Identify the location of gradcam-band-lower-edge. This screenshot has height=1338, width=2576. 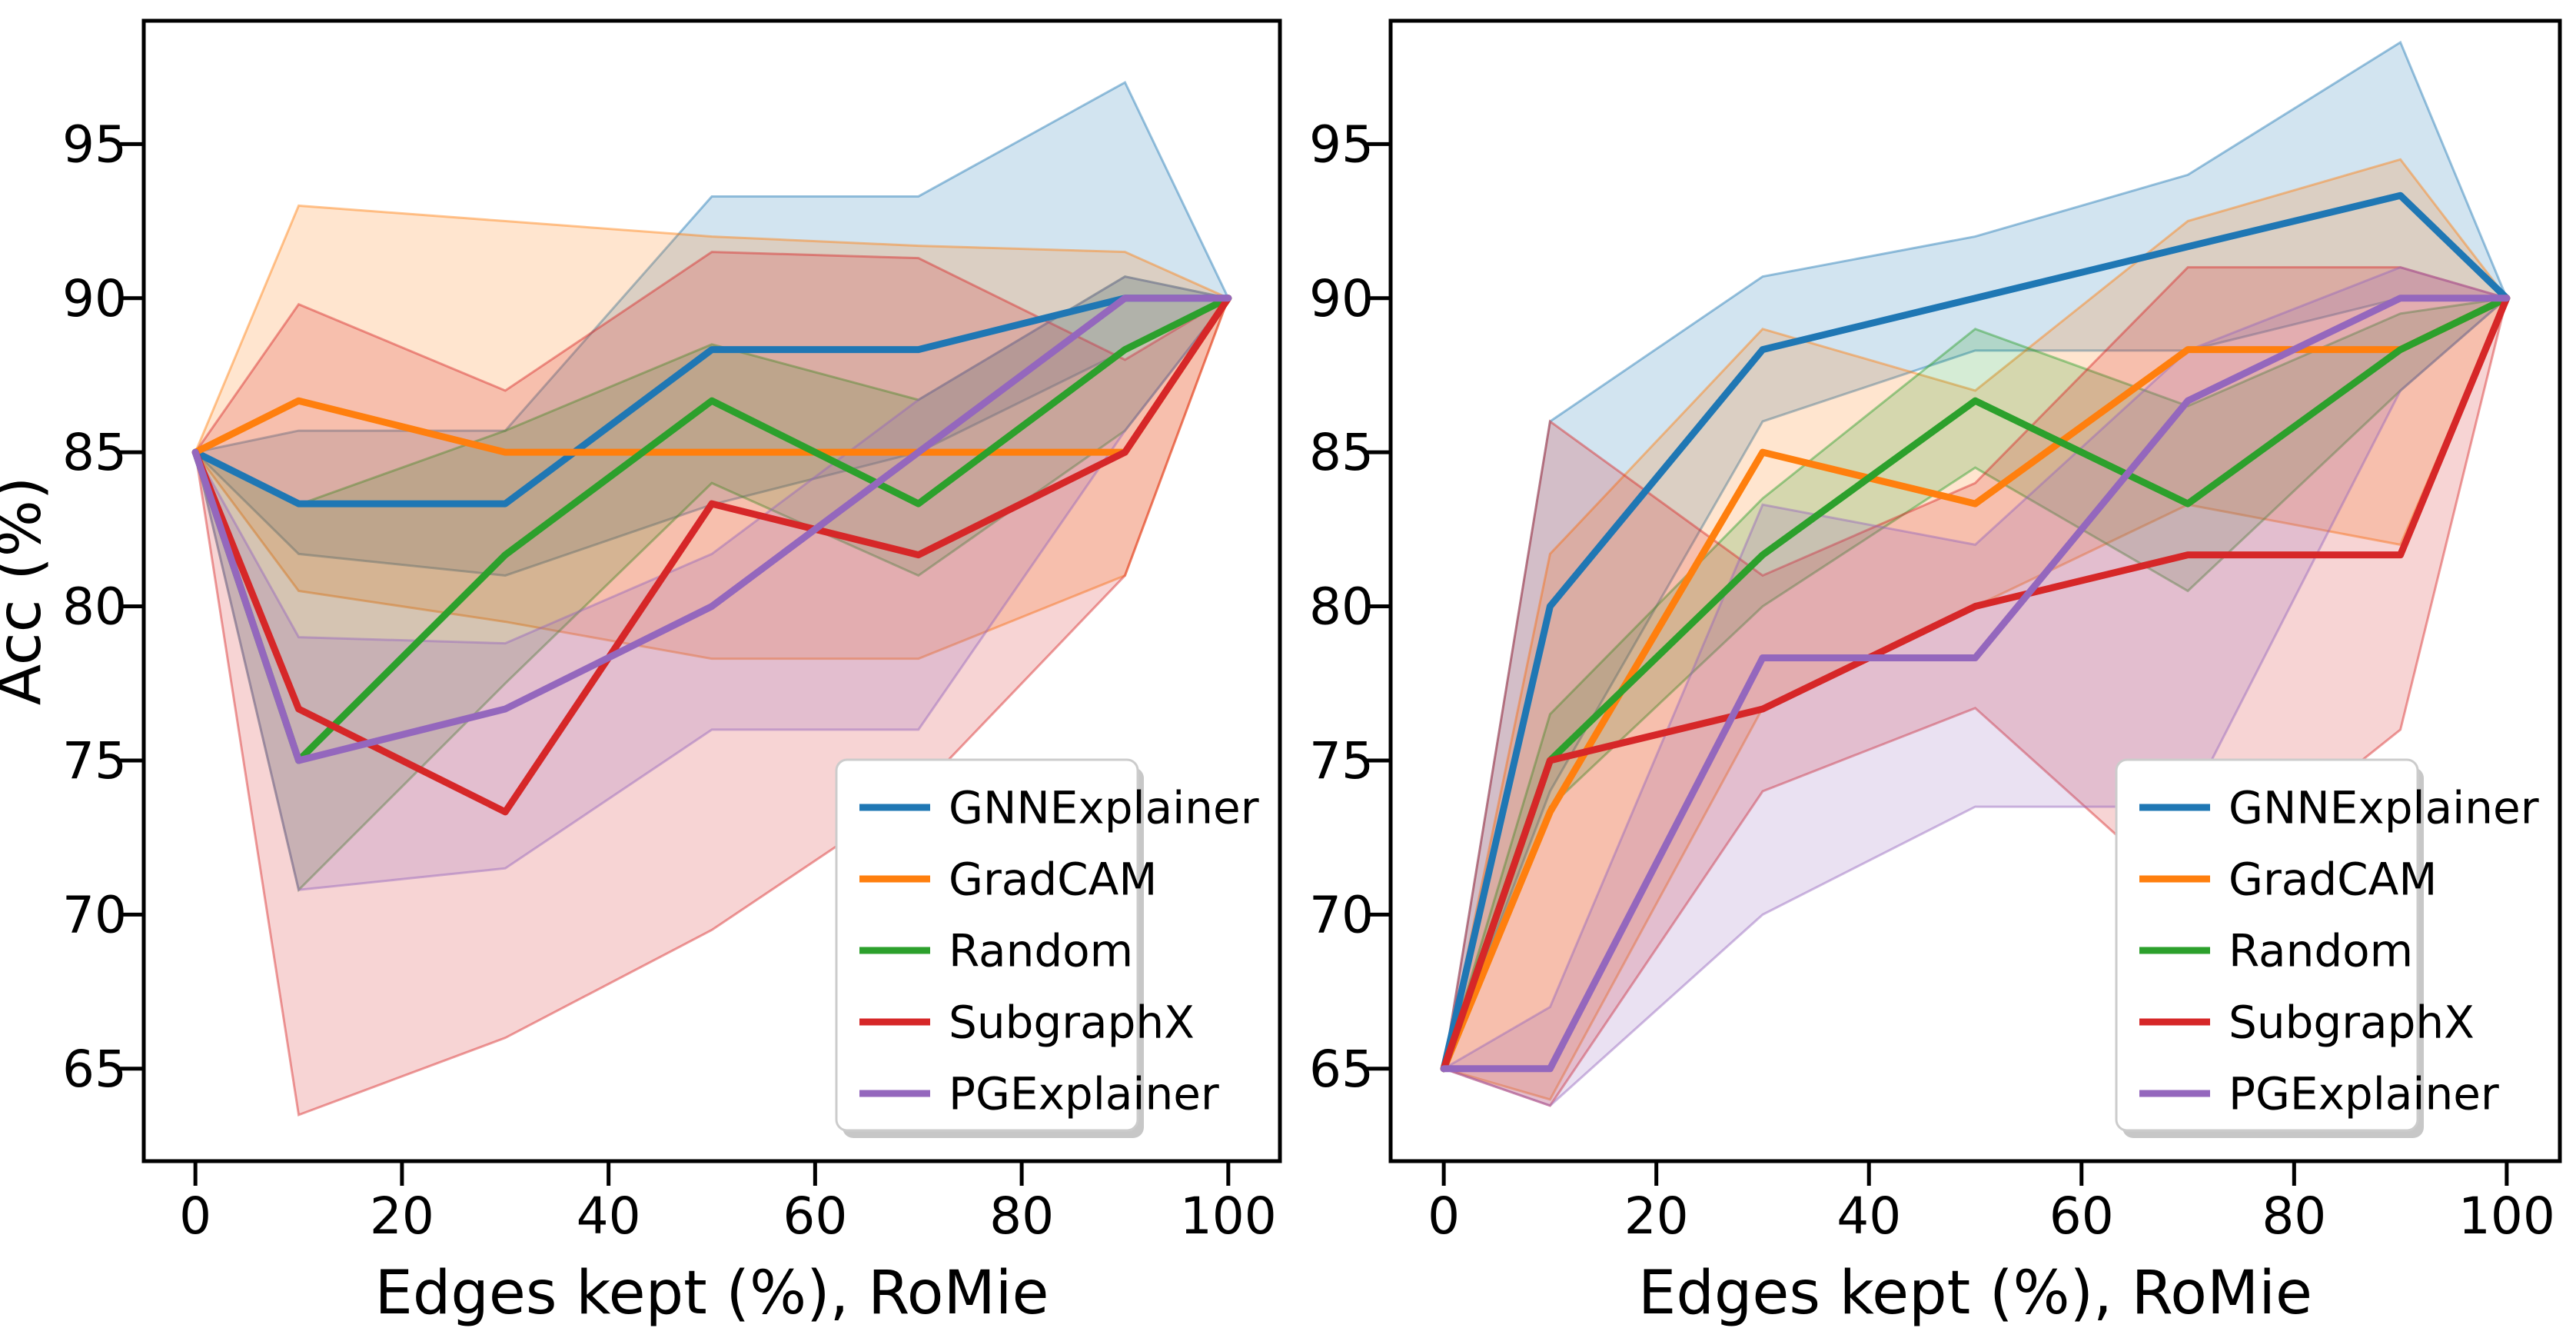
(712, 479).